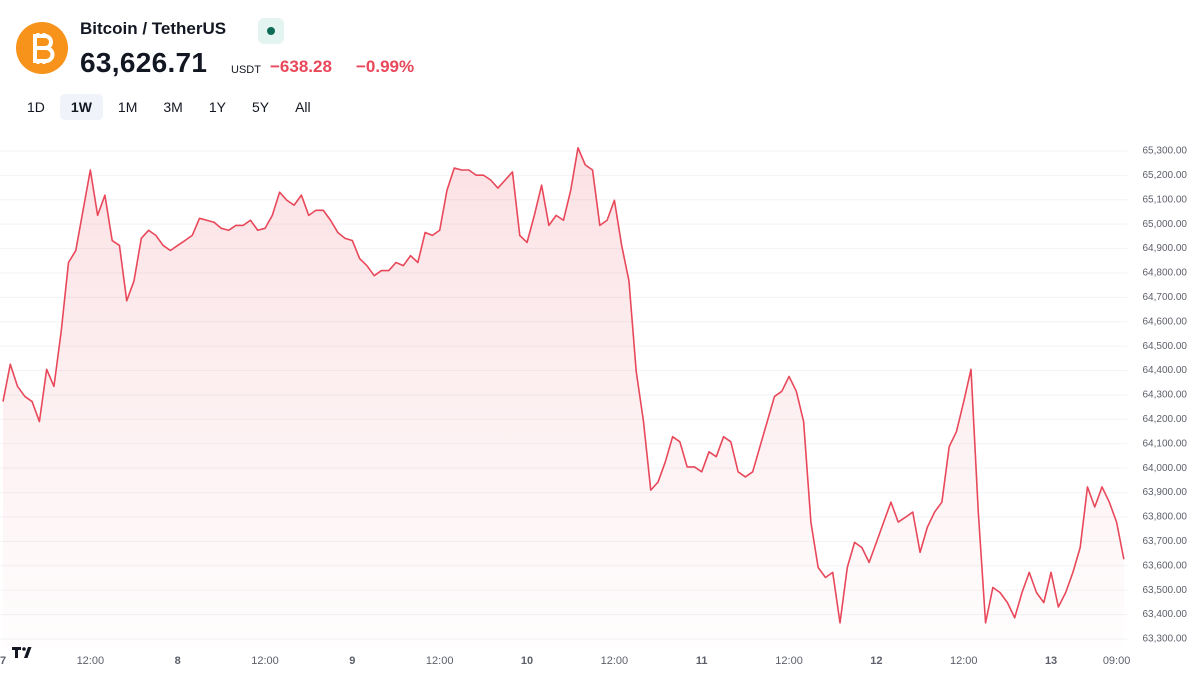 The width and height of the screenshot is (1200, 675). What do you see at coordinates (1165, 541) in the screenshot?
I see `y-tick-label: 63,700.00` at bounding box center [1165, 541].